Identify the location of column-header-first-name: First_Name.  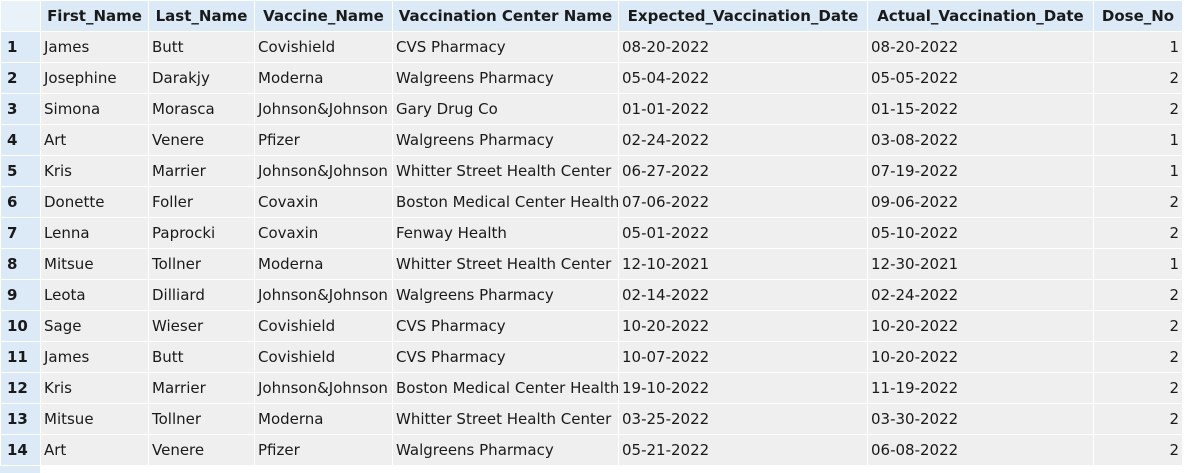
(94, 16).